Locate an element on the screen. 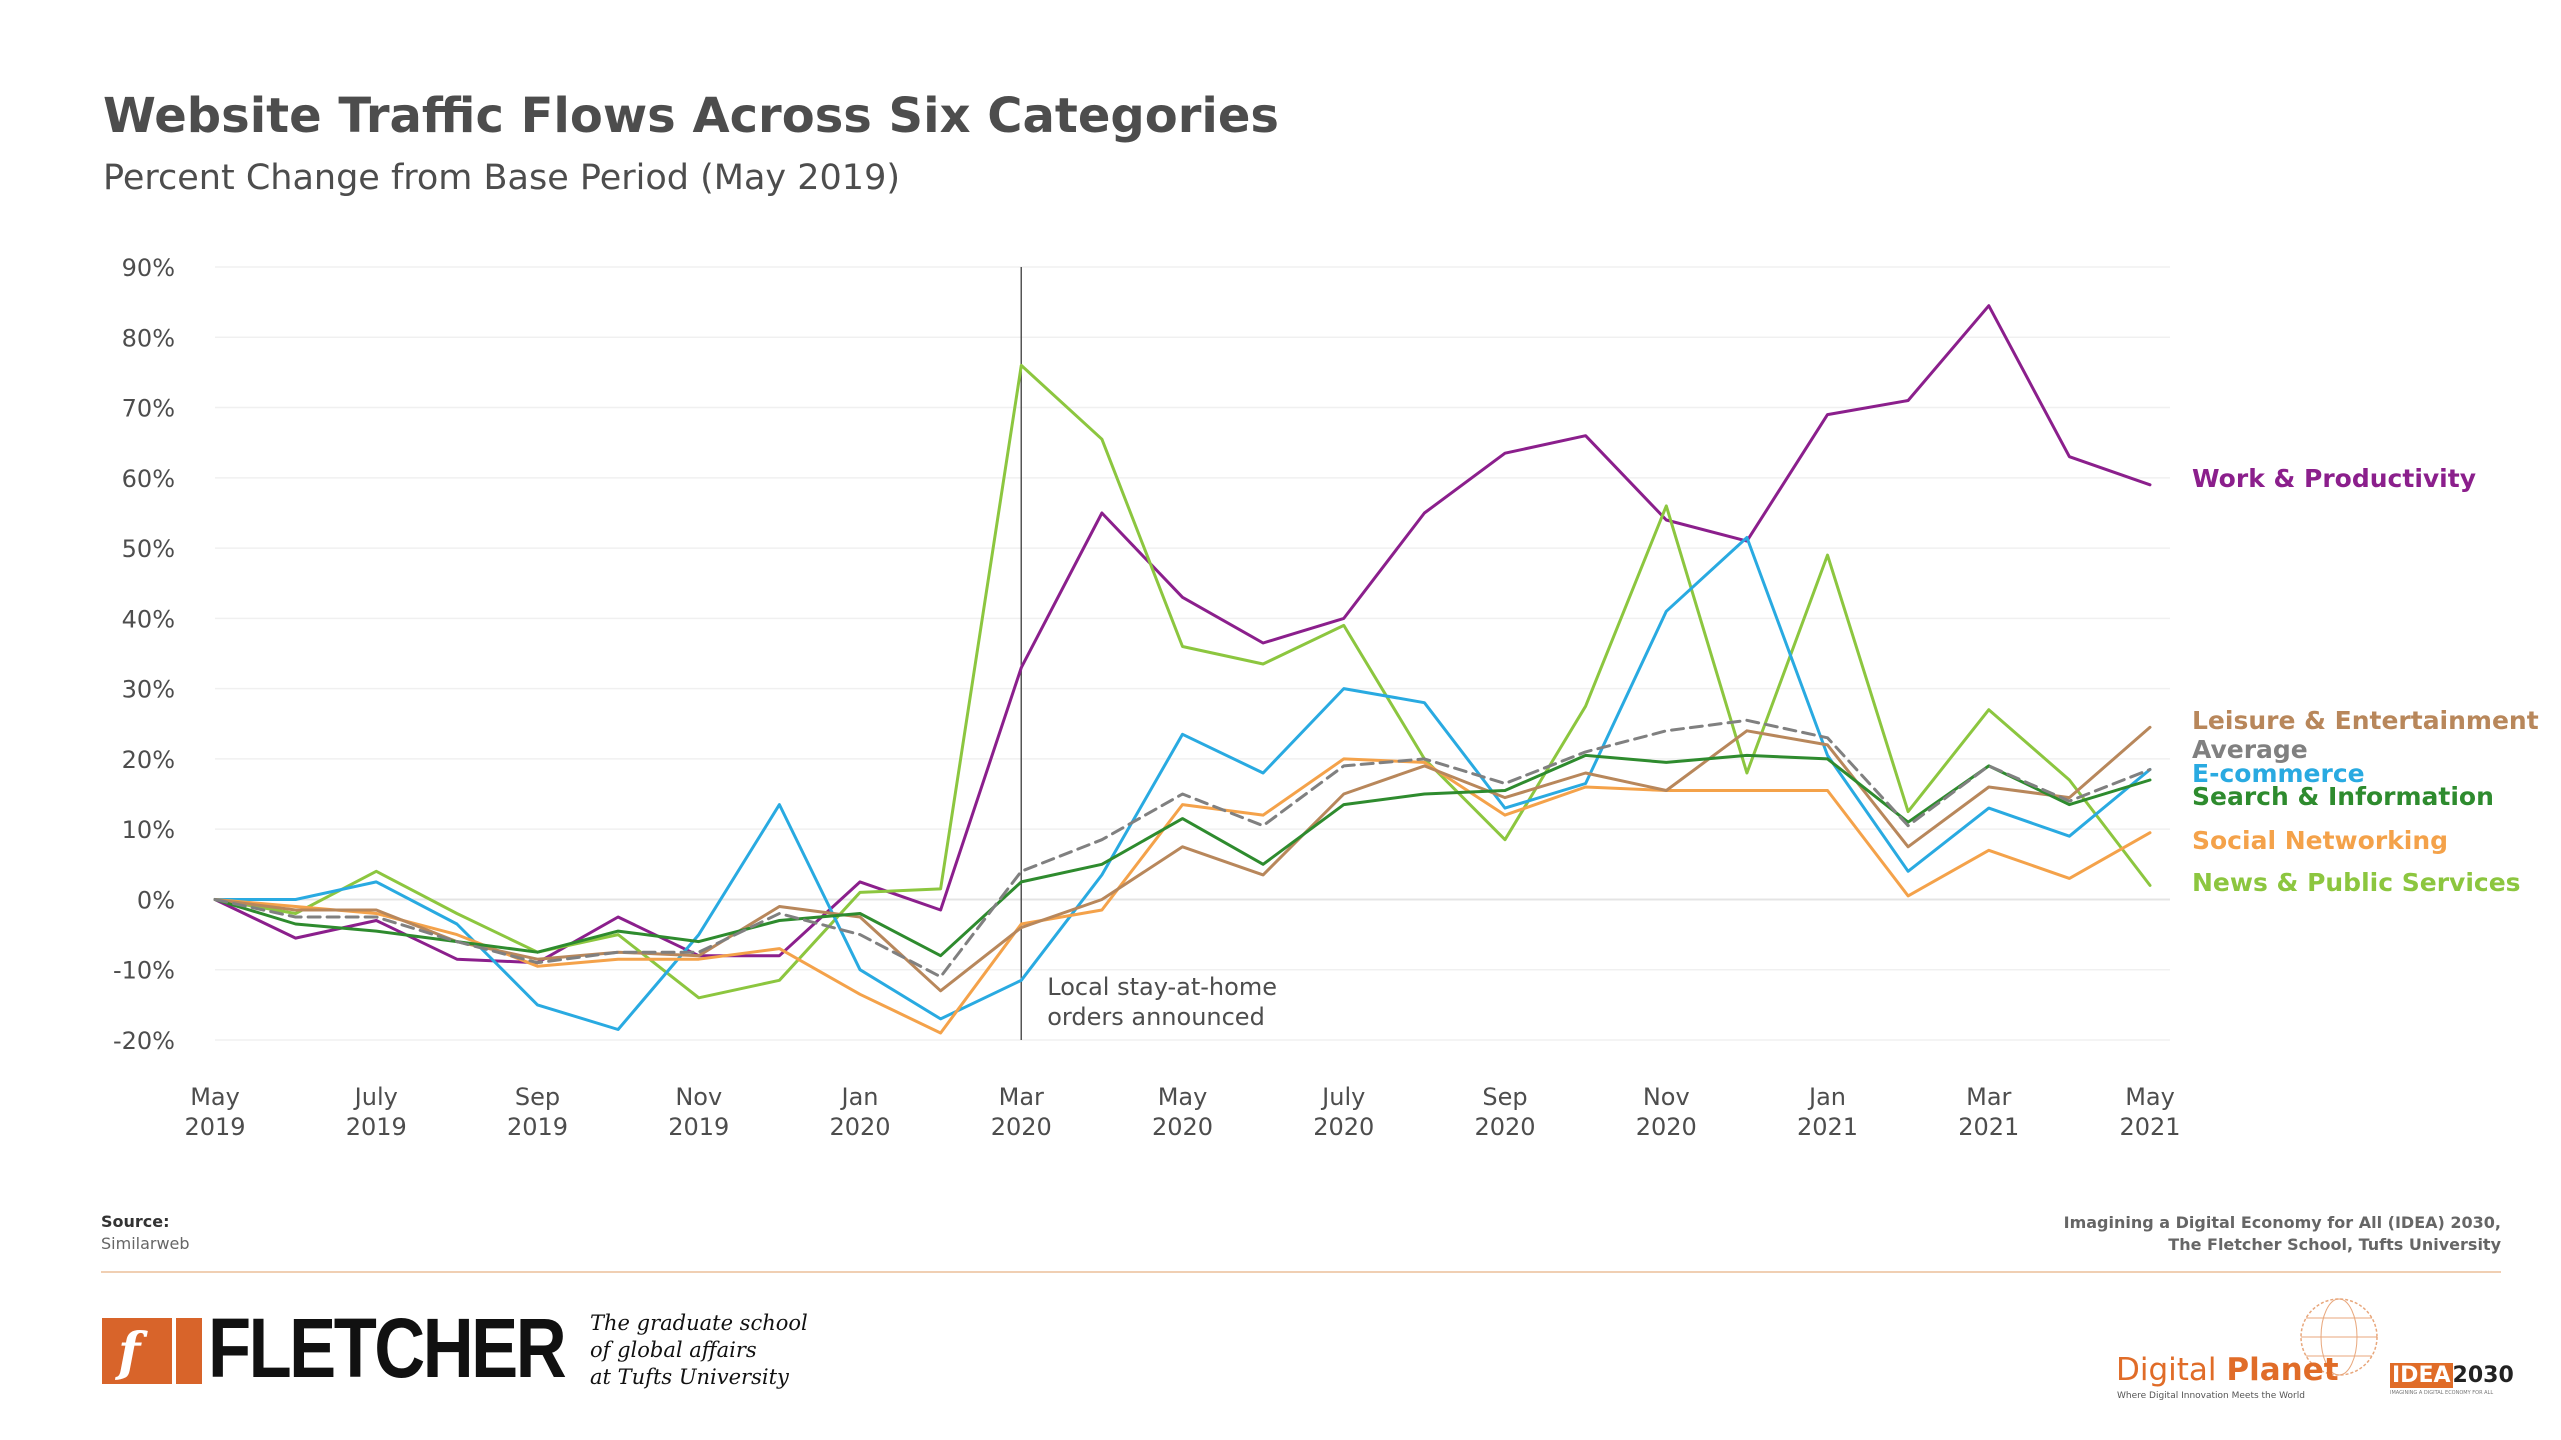 The image size is (2561, 1440). y-tick-label: 20% is located at coordinates (148, 760).